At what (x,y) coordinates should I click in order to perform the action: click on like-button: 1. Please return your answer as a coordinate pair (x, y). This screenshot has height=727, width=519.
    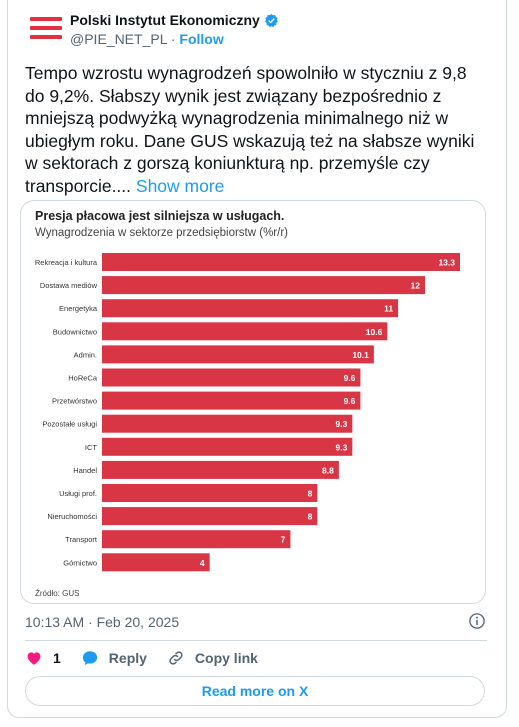
    Looking at the image, I should click on (43, 658).